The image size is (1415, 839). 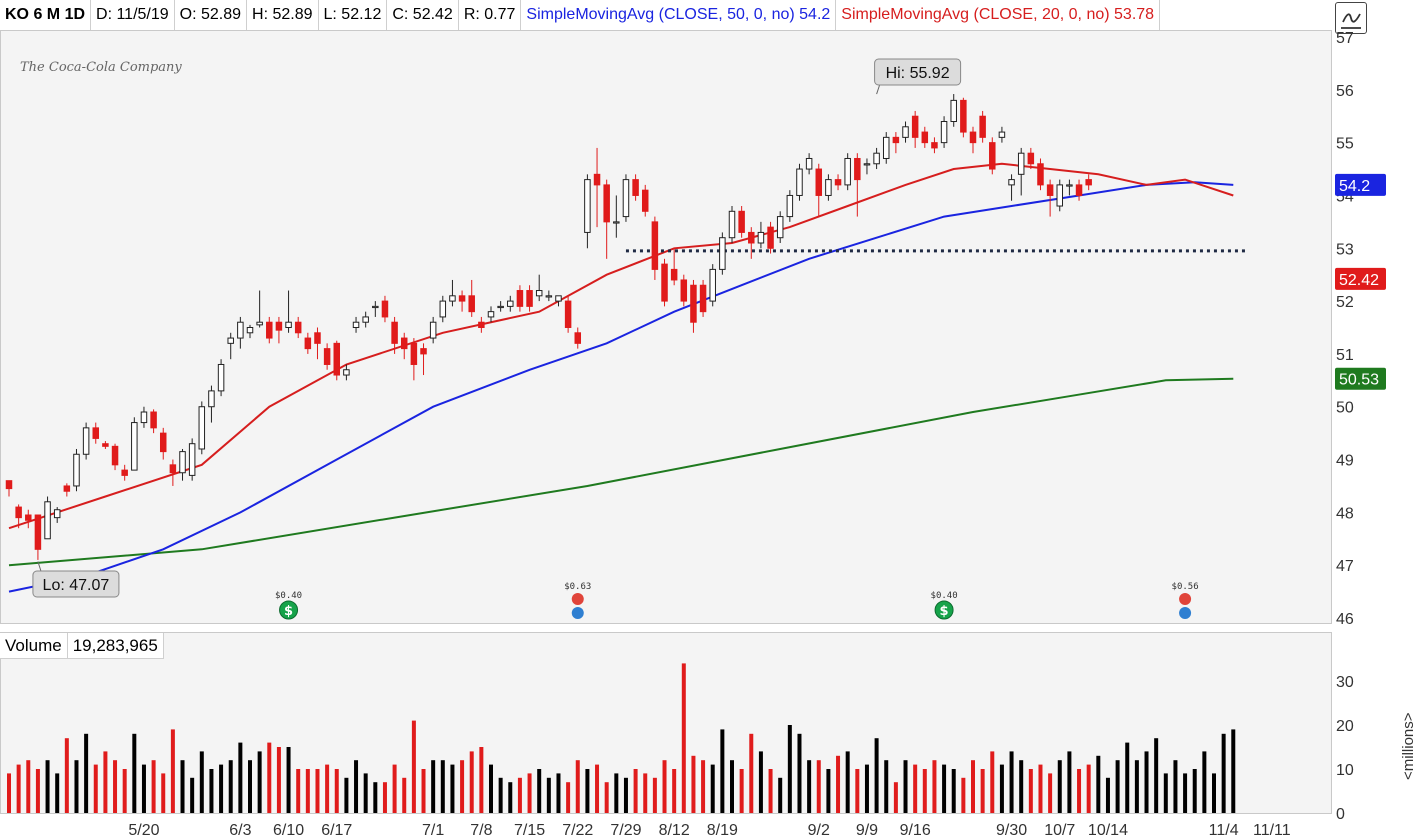 I want to click on sma50-study-label: SimpleMovingAvg (CLOSE, 50, 0, no) 54.2, so click(x=679, y=15).